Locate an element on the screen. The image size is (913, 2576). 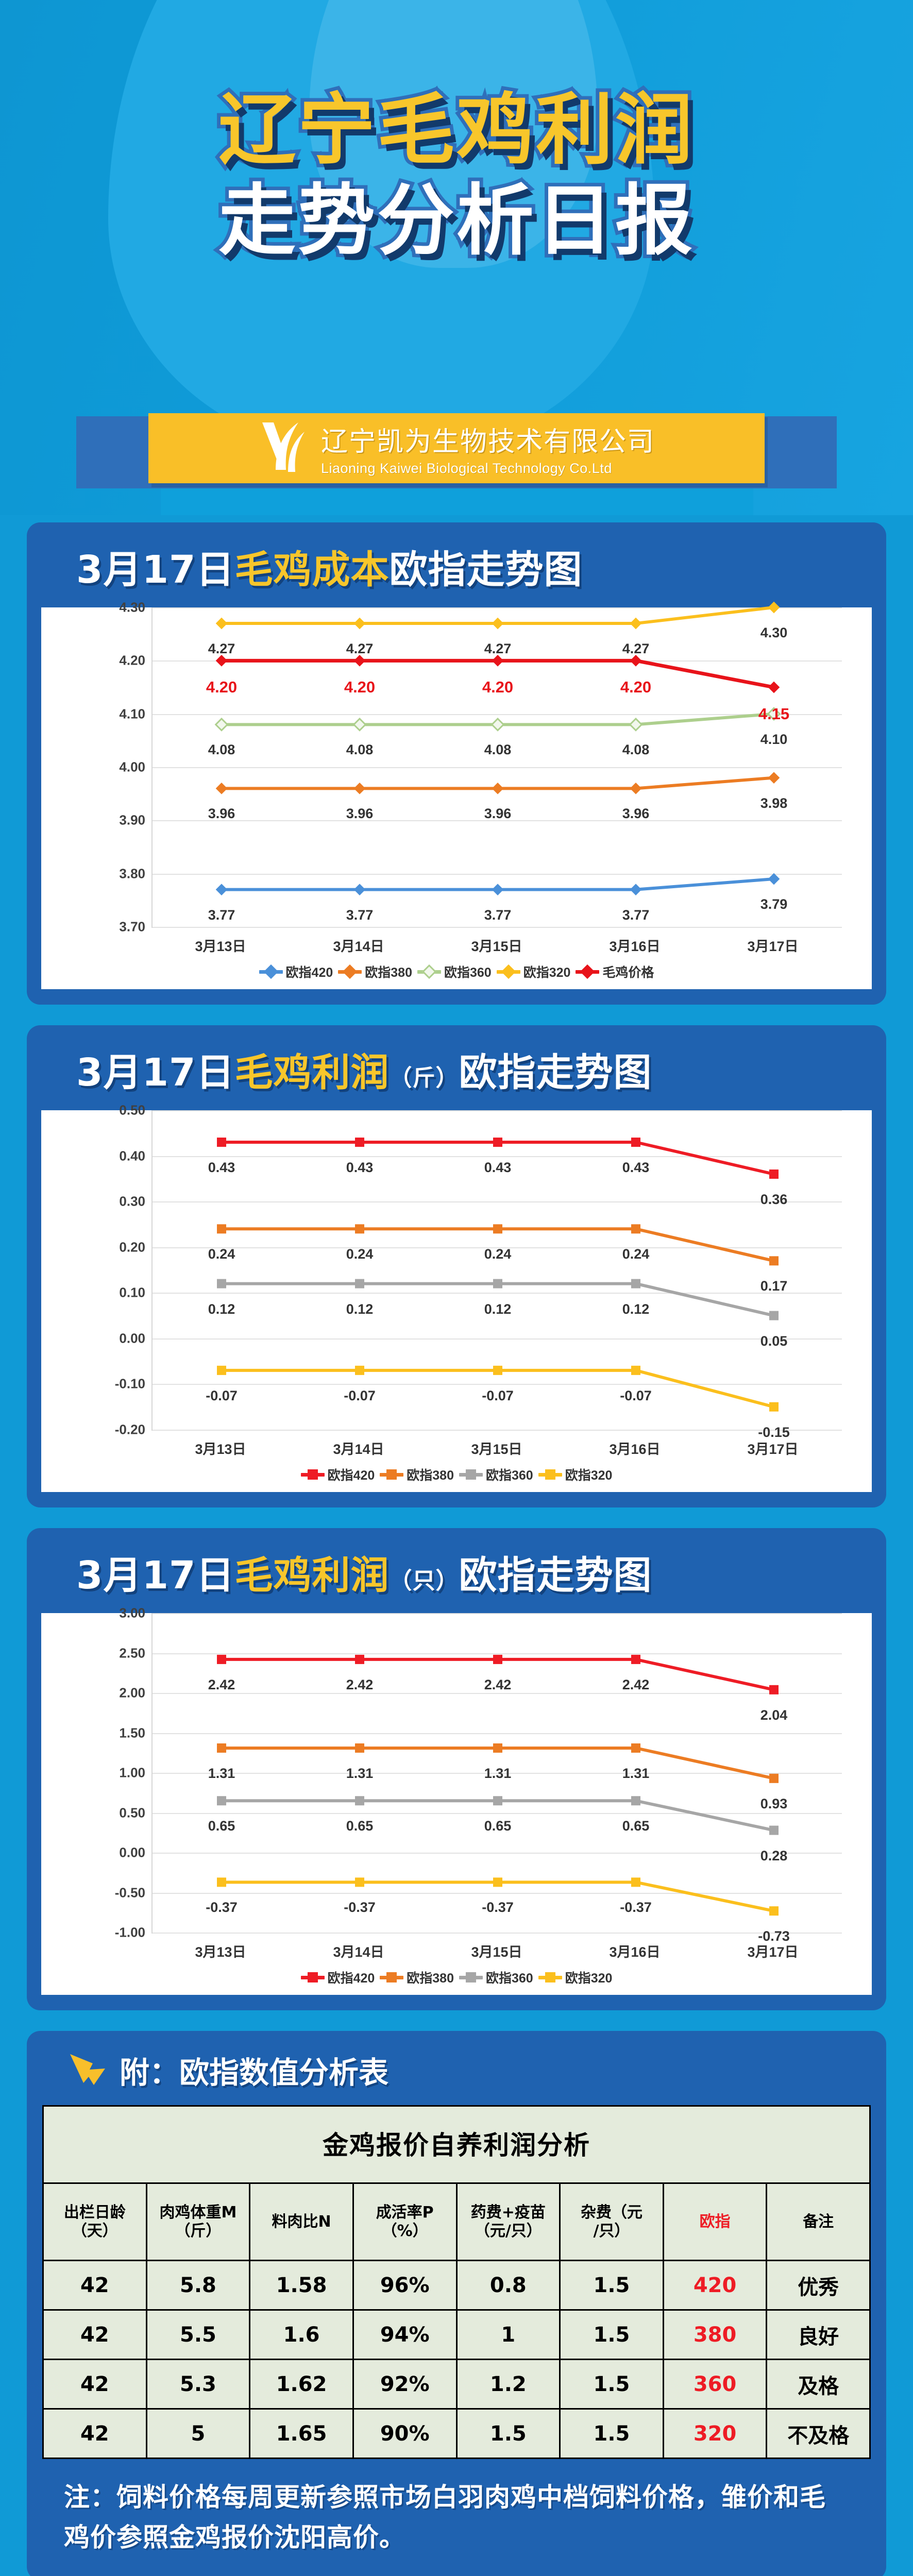
data-label: 0.17 is located at coordinates (774, 1286).